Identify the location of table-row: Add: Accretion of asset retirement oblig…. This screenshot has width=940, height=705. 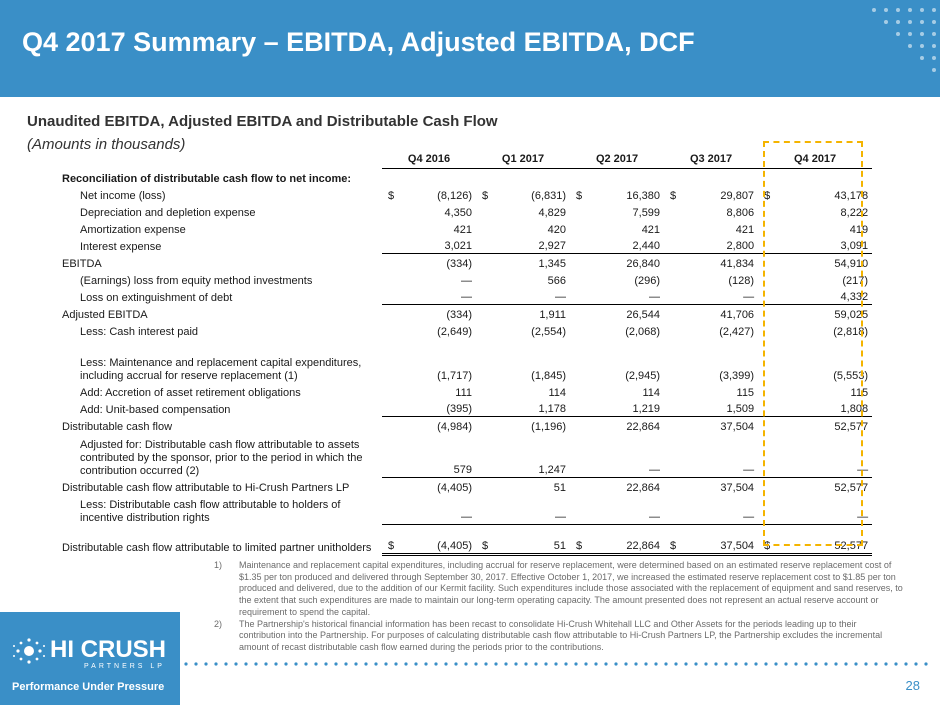
(466, 391).